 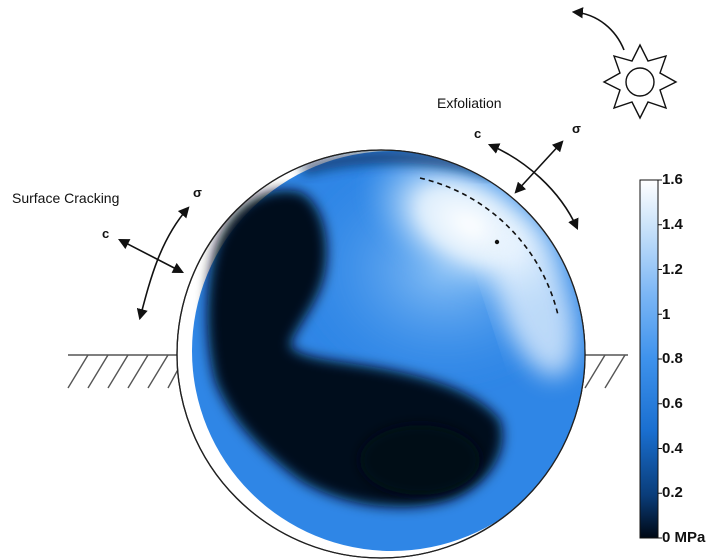 What do you see at coordinates (533, 185) in the screenshot?
I see `stress-cross-right-icon` at bounding box center [533, 185].